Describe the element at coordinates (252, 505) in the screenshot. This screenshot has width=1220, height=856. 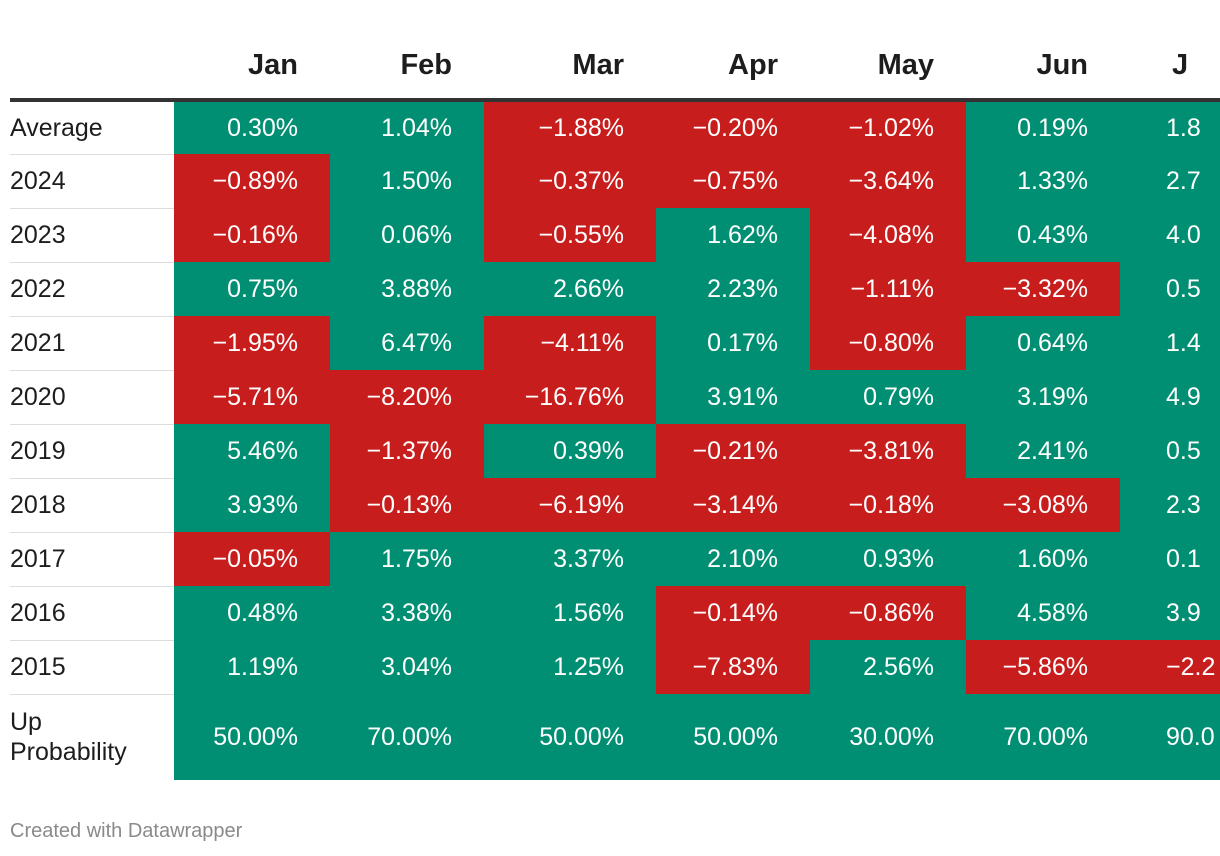
I see `heatmap-cell: 3.93%` at that location.